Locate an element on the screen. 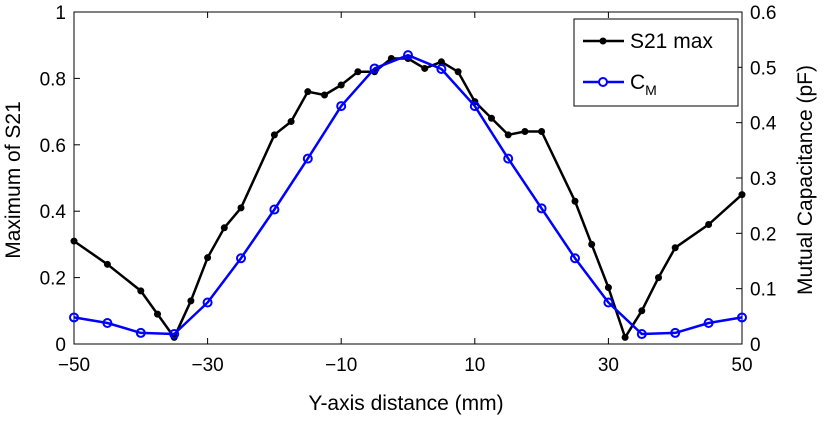 Image resolution: width=827 pixels, height=425 pixels. y-right-tick-label: 0.4 is located at coordinates (763, 124).